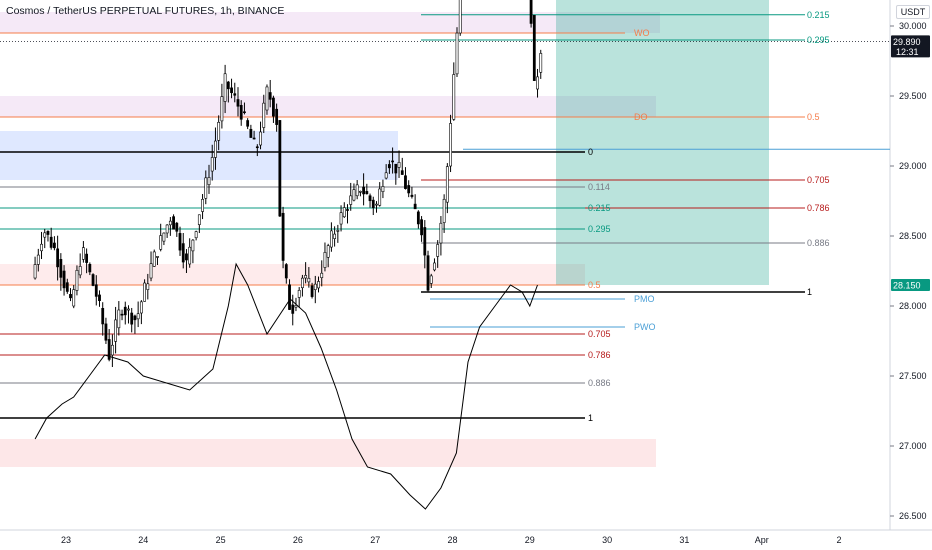 This screenshot has width=932, height=550. I want to click on y-tick-label: 30.000, so click(913, 26).